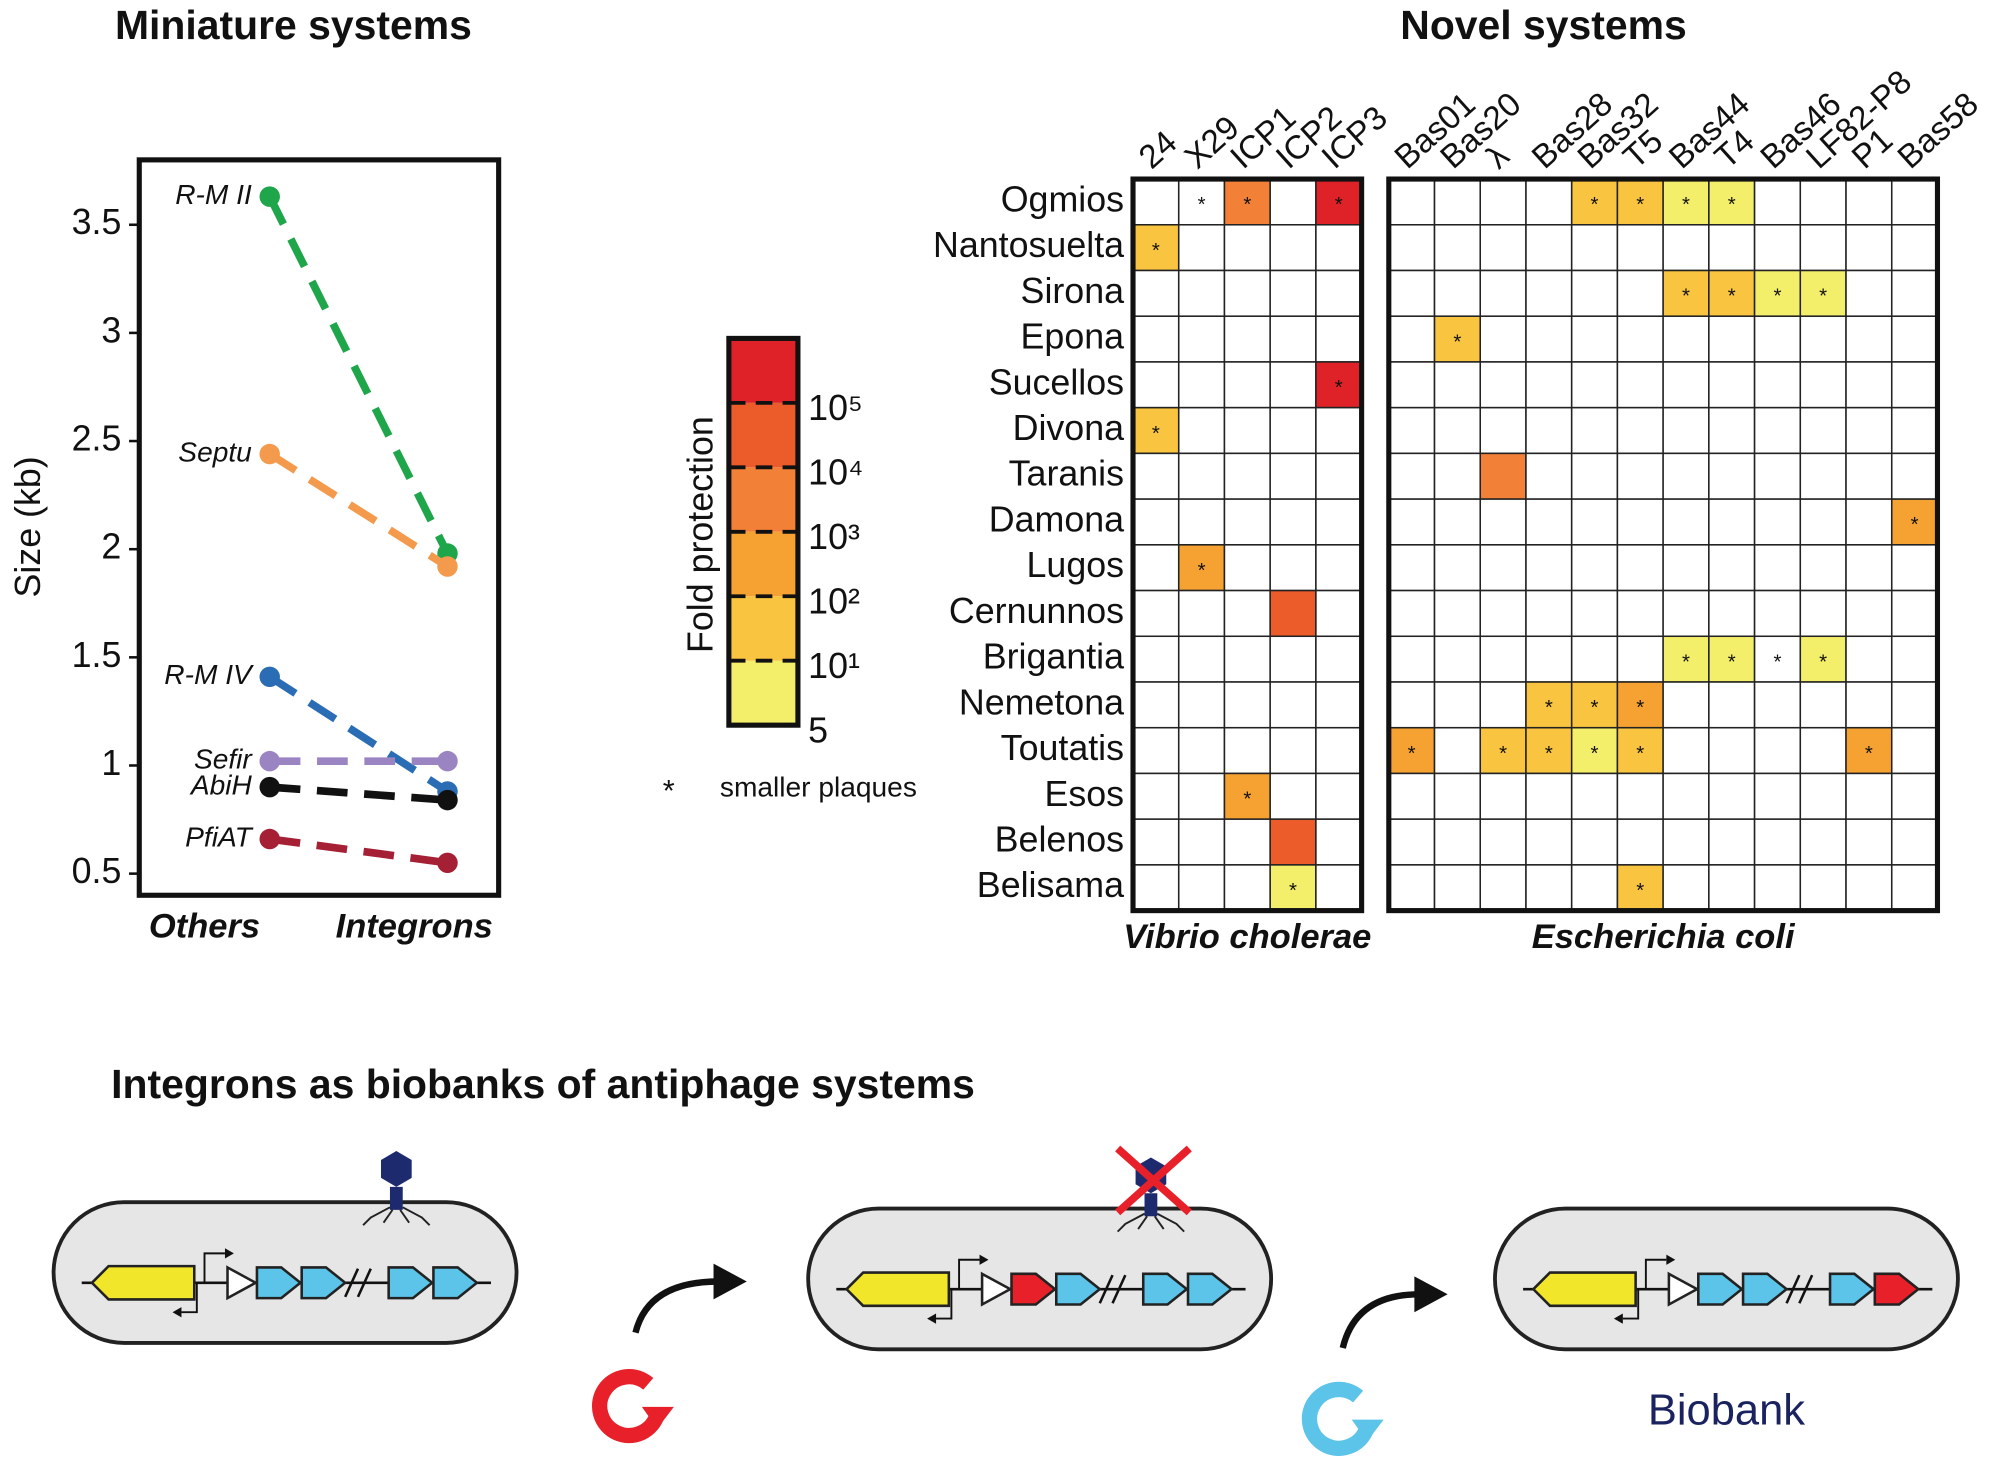  I want to click on column-label: λ, so click(1497, 156).